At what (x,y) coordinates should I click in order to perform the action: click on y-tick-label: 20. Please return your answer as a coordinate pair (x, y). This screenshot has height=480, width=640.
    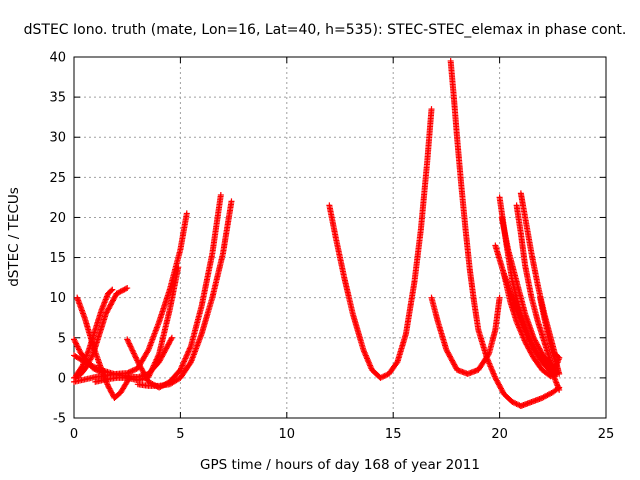
    Looking at the image, I should click on (57, 218).